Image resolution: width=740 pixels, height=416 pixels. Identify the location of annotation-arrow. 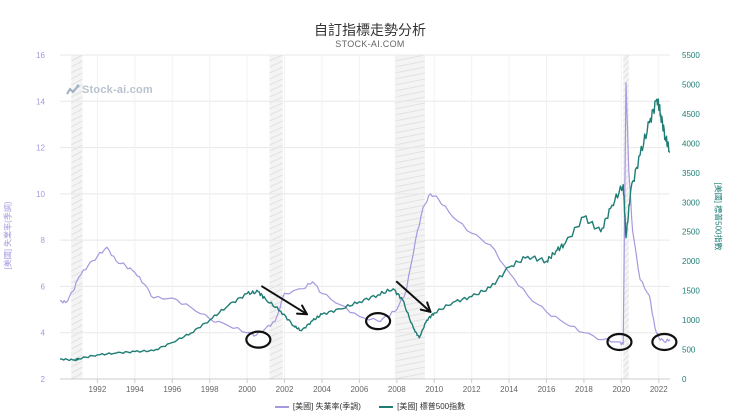
(413, 296).